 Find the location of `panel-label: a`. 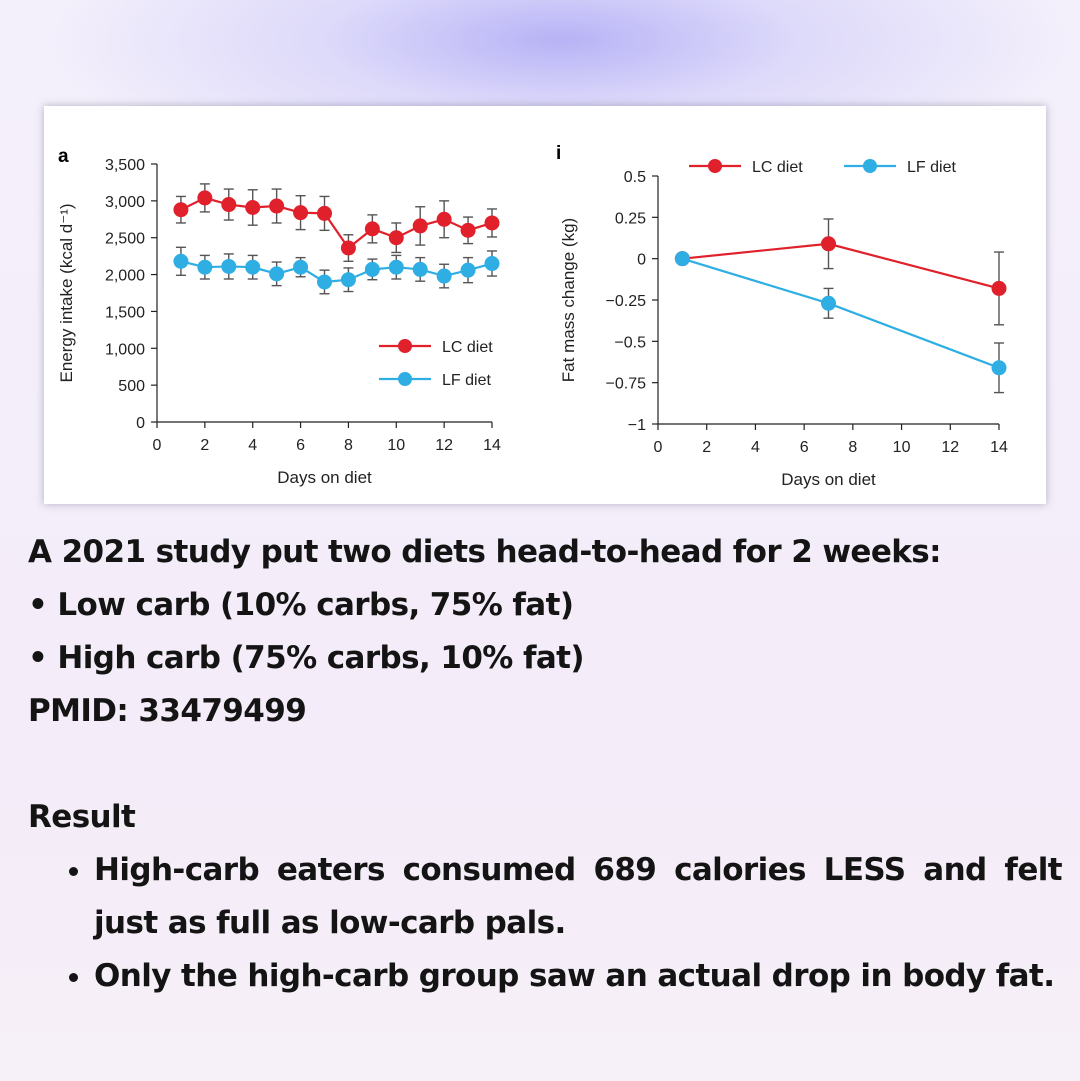

panel-label: a is located at coordinates (63, 156).